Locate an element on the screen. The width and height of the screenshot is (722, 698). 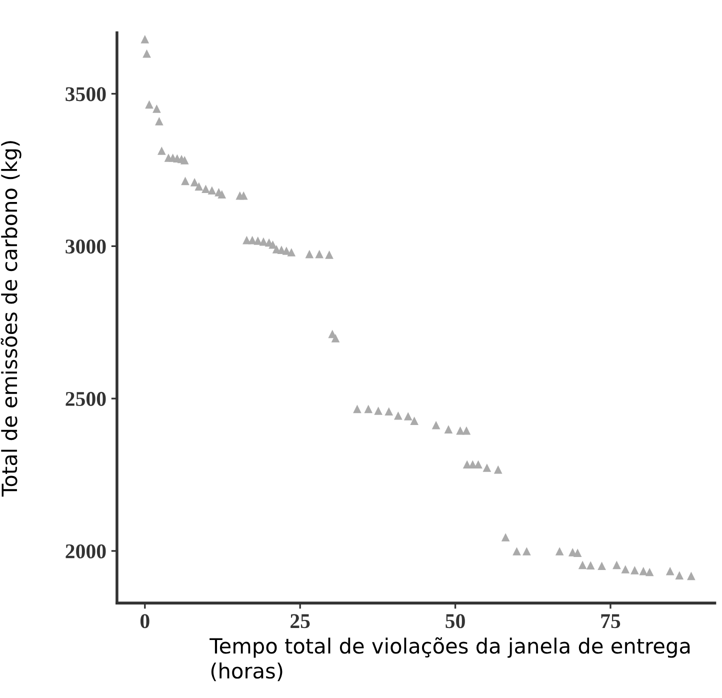
y-axis-title: Total de emissões de carbono (kg) is located at coordinates (11, 319).